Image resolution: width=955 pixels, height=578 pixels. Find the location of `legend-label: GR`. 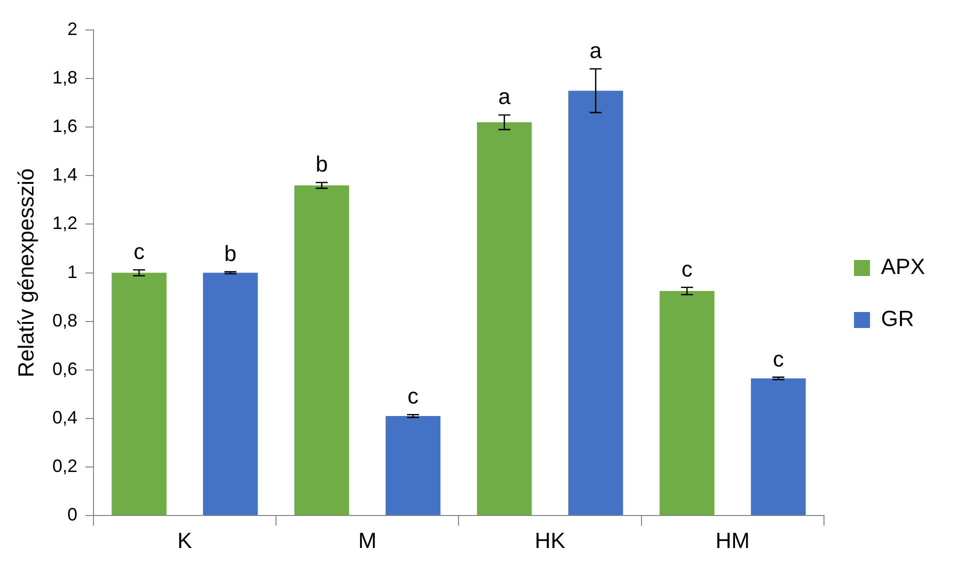

legend-label: GR is located at coordinates (897, 319).